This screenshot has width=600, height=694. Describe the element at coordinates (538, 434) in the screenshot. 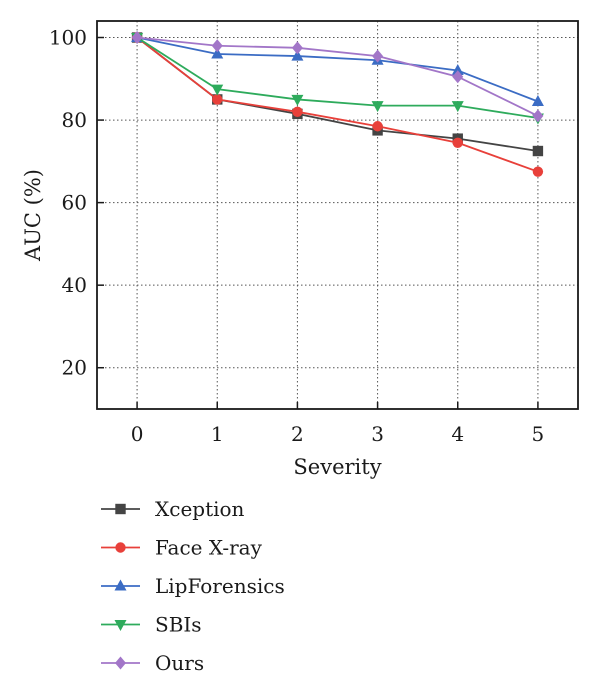

I see `x-tick-label: 5` at that location.